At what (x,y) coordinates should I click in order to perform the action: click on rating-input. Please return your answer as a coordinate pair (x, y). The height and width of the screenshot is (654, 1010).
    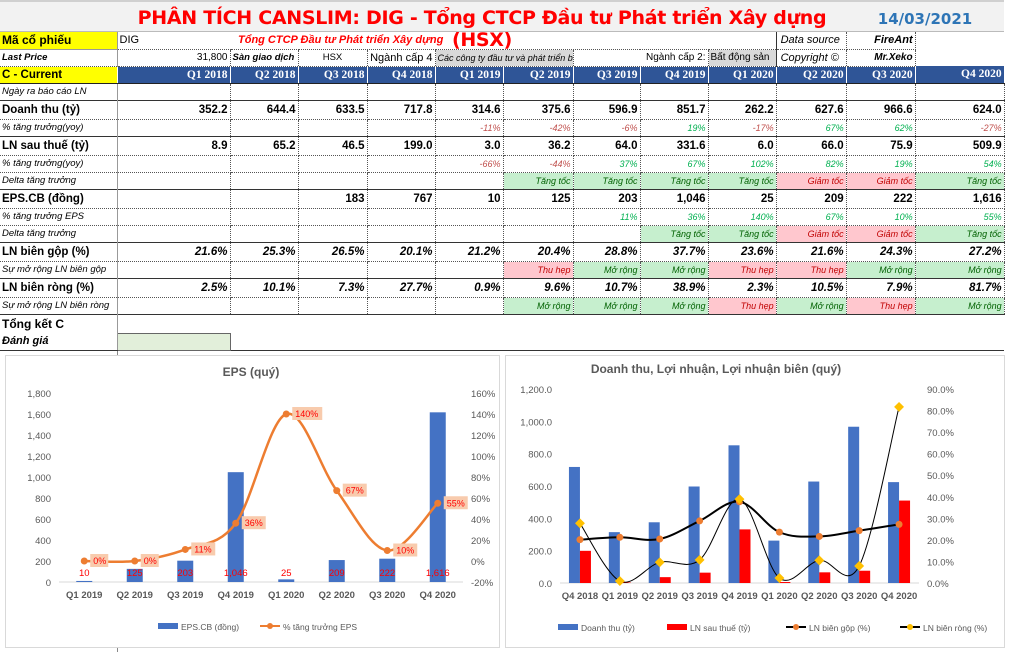
    Looking at the image, I should click on (173, 341).